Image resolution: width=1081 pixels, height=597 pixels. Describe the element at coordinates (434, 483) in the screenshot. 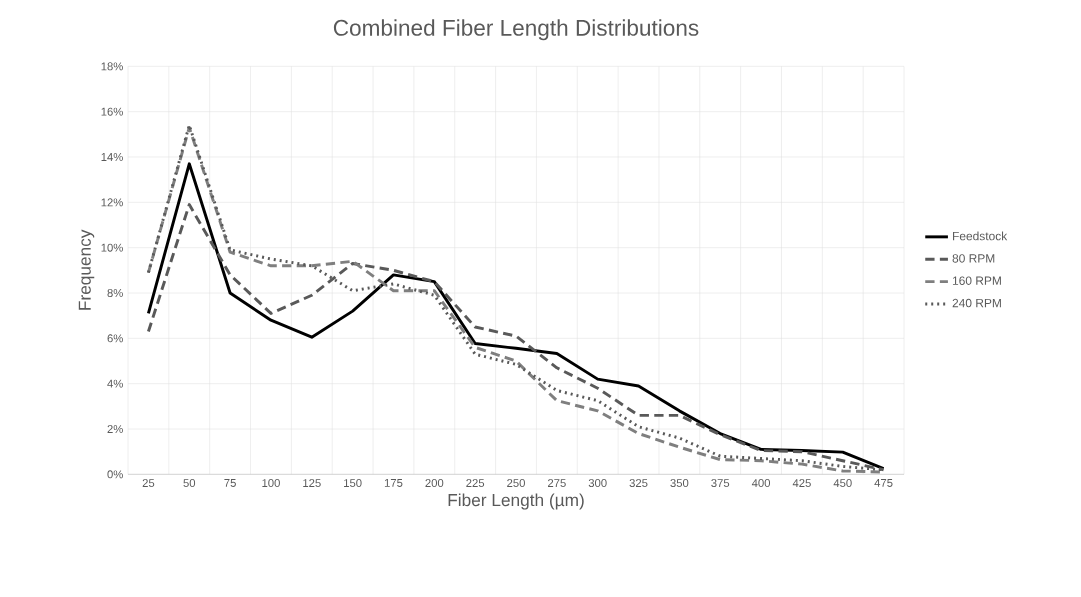

I see `x-tick-label: 200` at that location.